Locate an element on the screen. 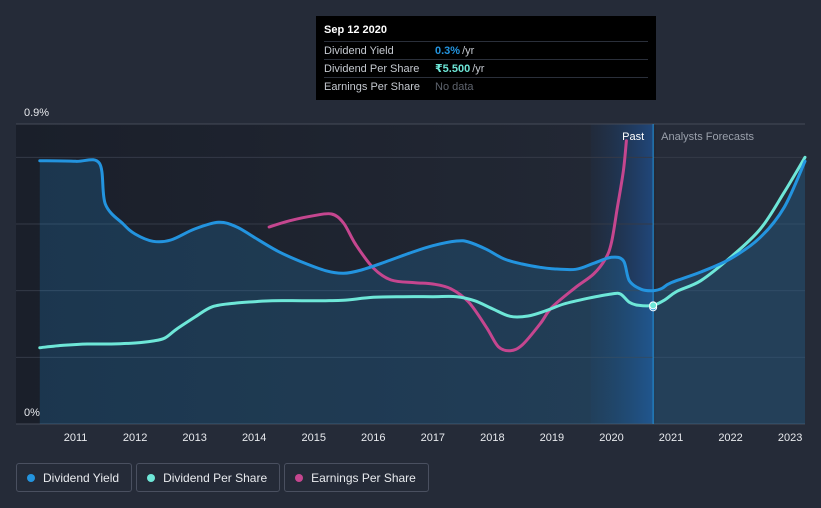 The width and height of the screenshot is (821, 508). x-tick-label: 2017 is located at coordinates (433, 438).